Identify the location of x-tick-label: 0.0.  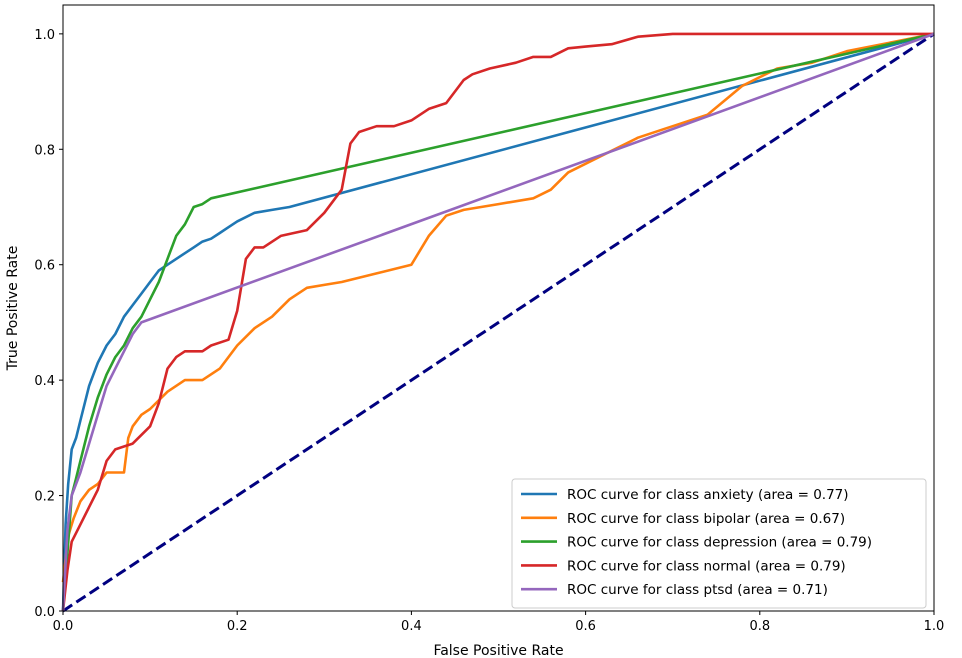
(63, 626).